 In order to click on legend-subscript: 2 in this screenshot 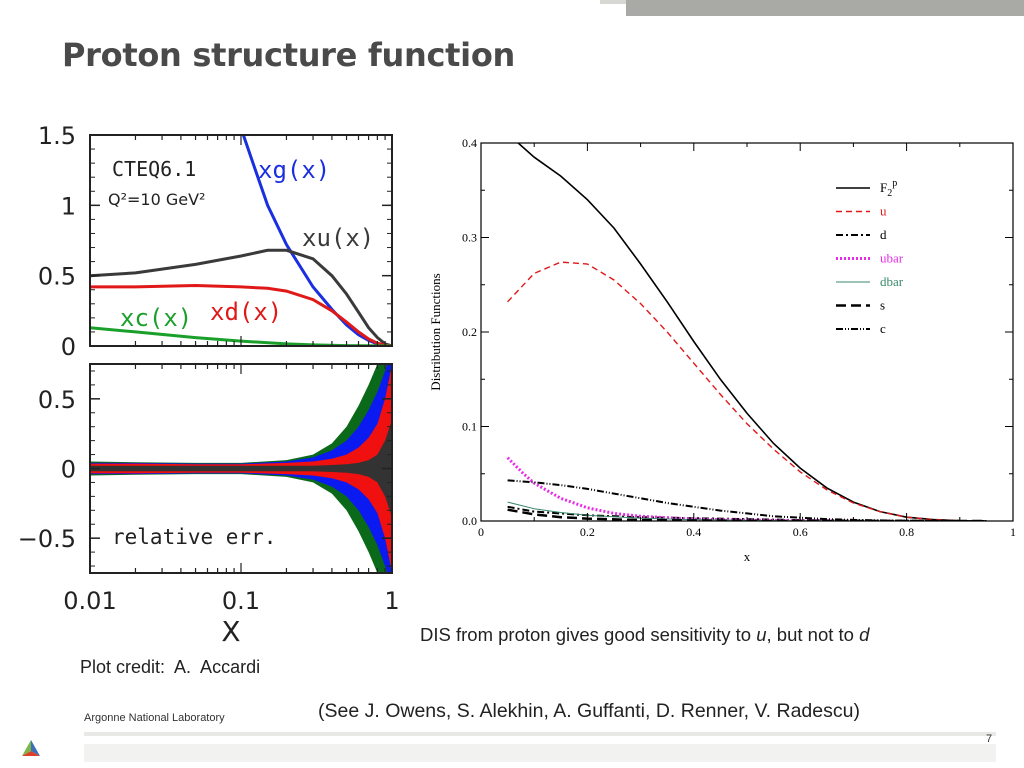, I will do `click(889, 193)`.